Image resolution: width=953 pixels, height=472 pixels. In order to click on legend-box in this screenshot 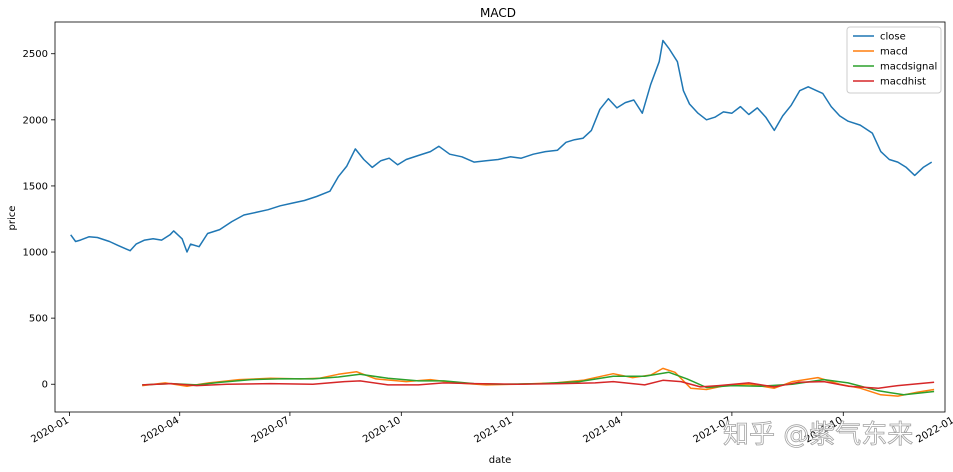, I will do `click(894, 60)`.